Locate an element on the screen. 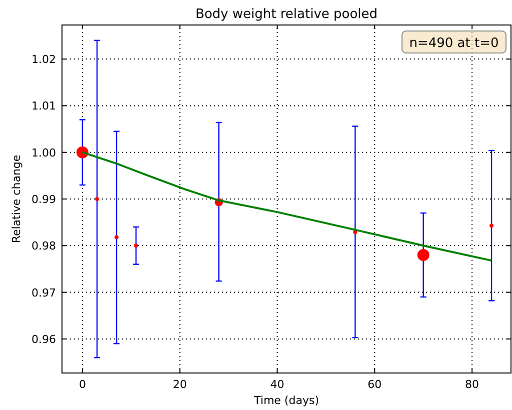 This screenshot has height=410, width=512. x-tick-label: 0 is located at coordinates (82, 384).